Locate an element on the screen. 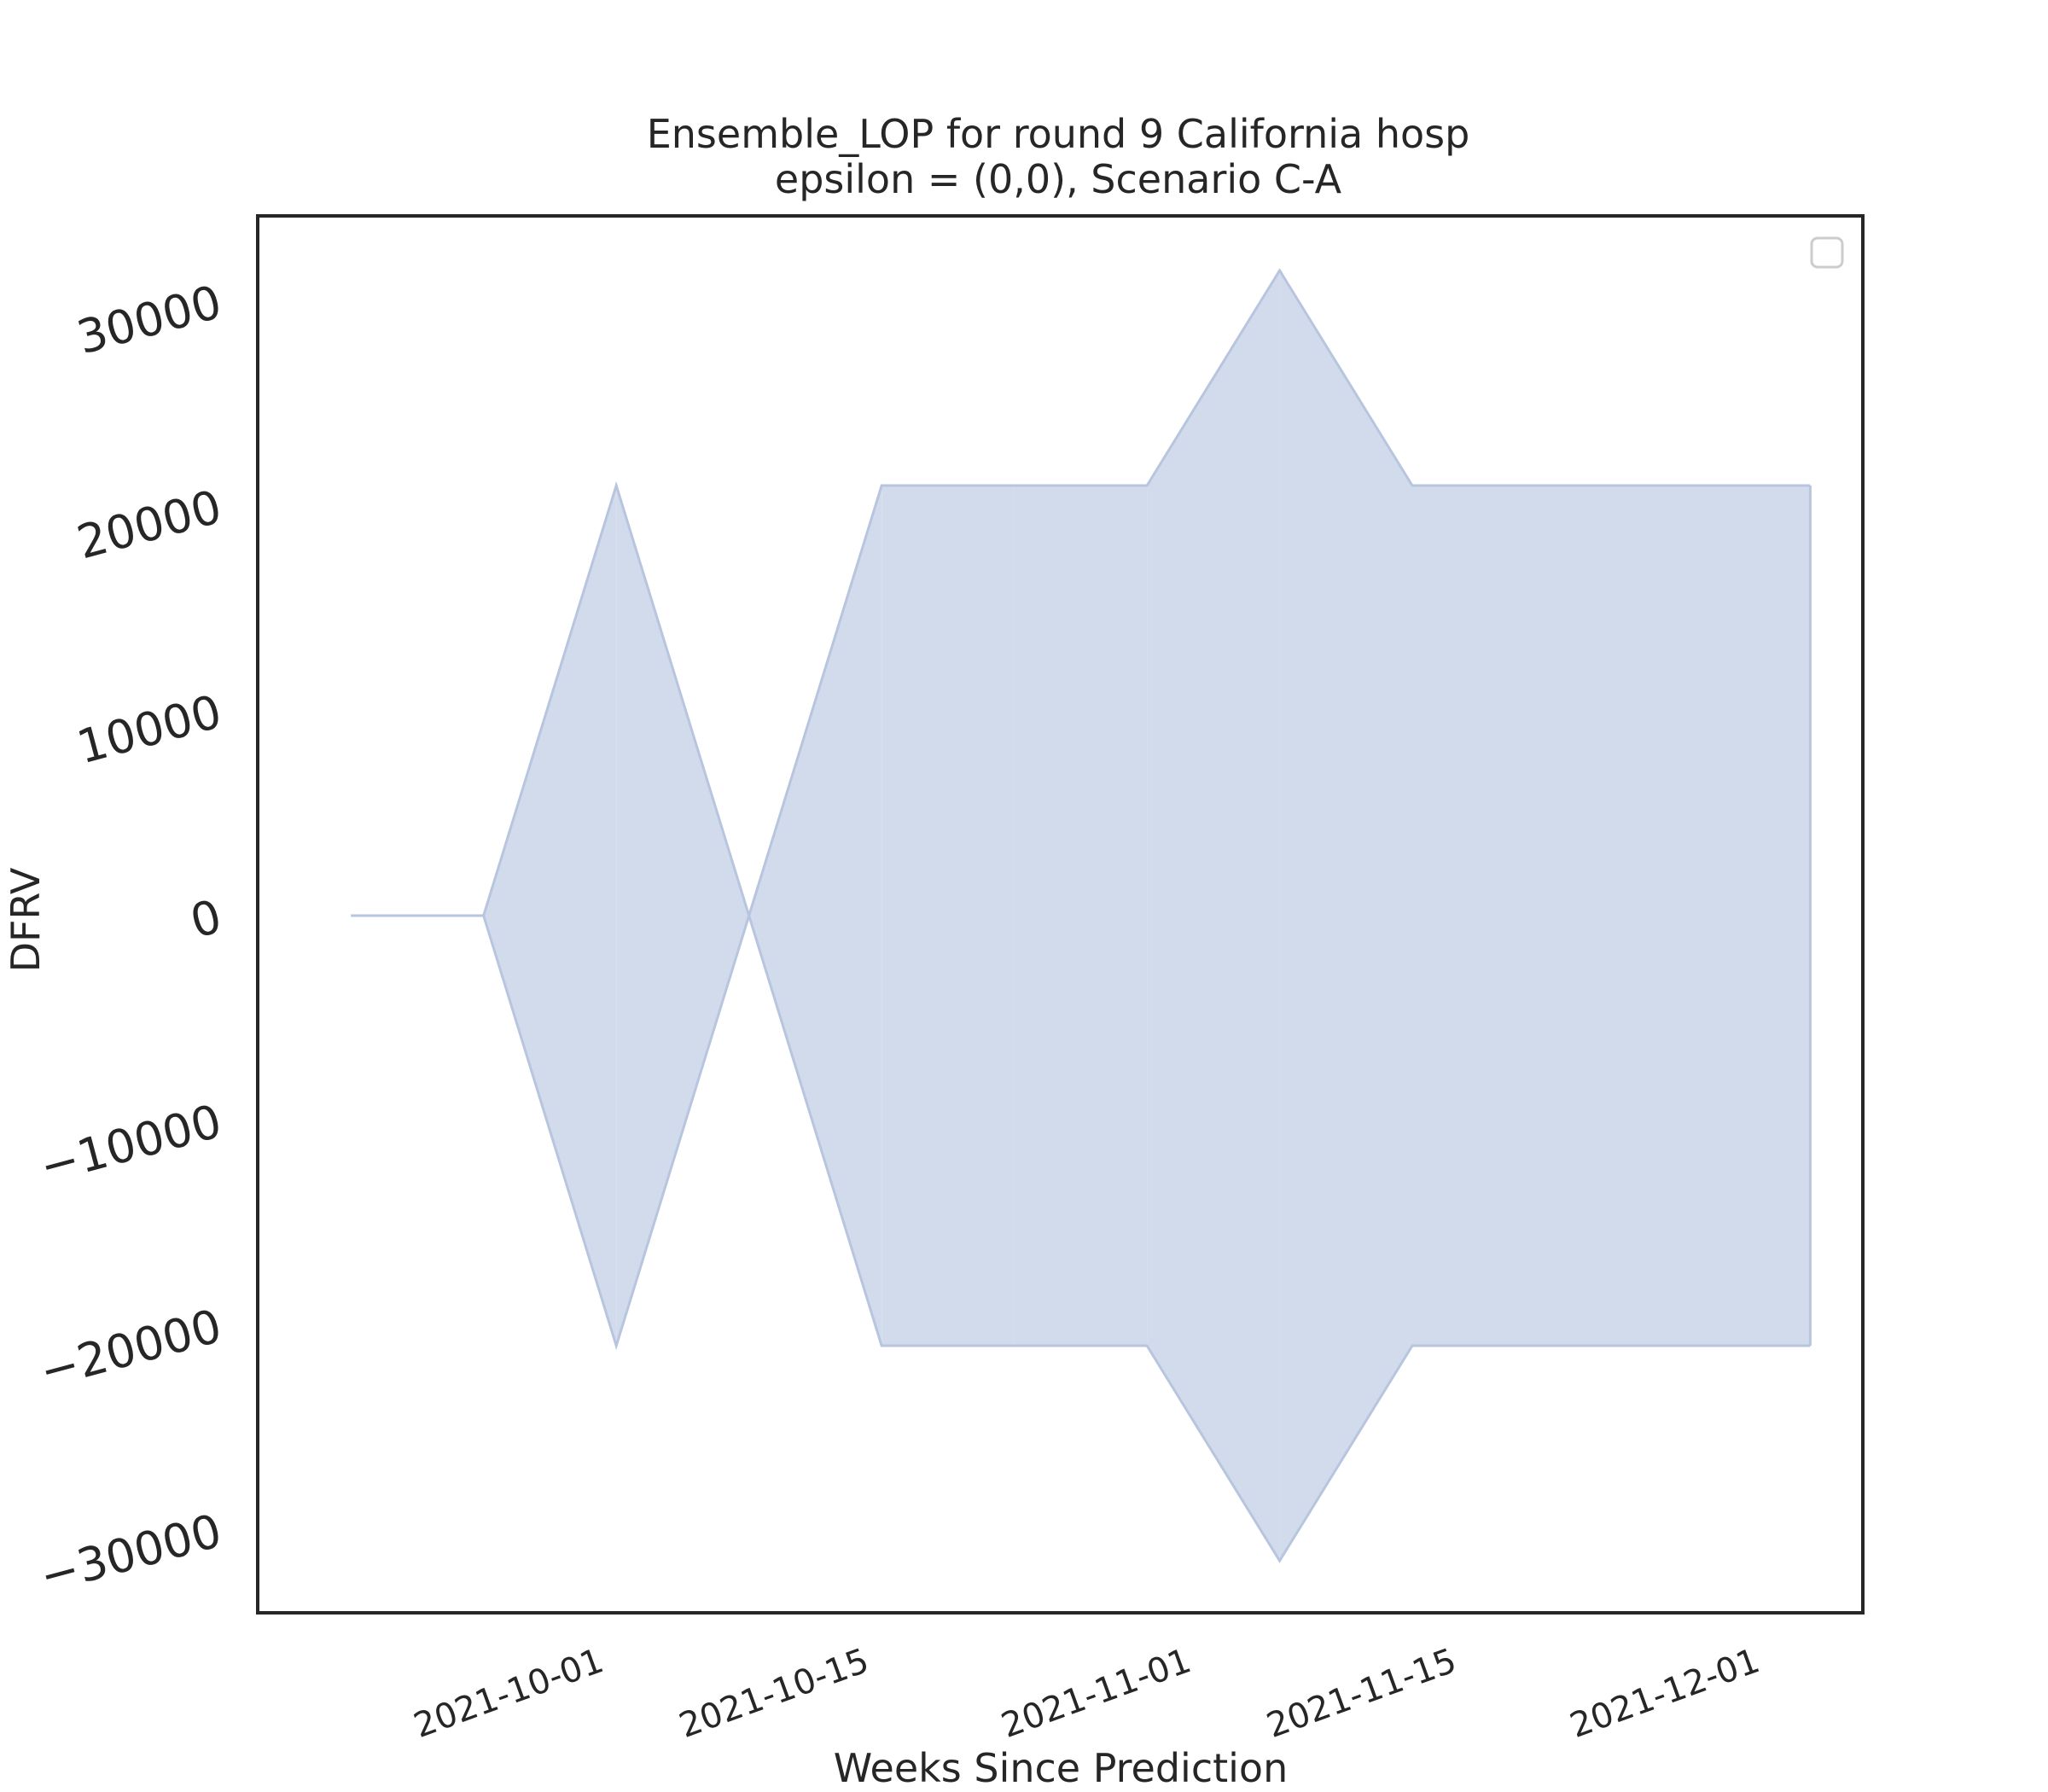  y-axis-label: DFRV is located at coordinates (26, 920).